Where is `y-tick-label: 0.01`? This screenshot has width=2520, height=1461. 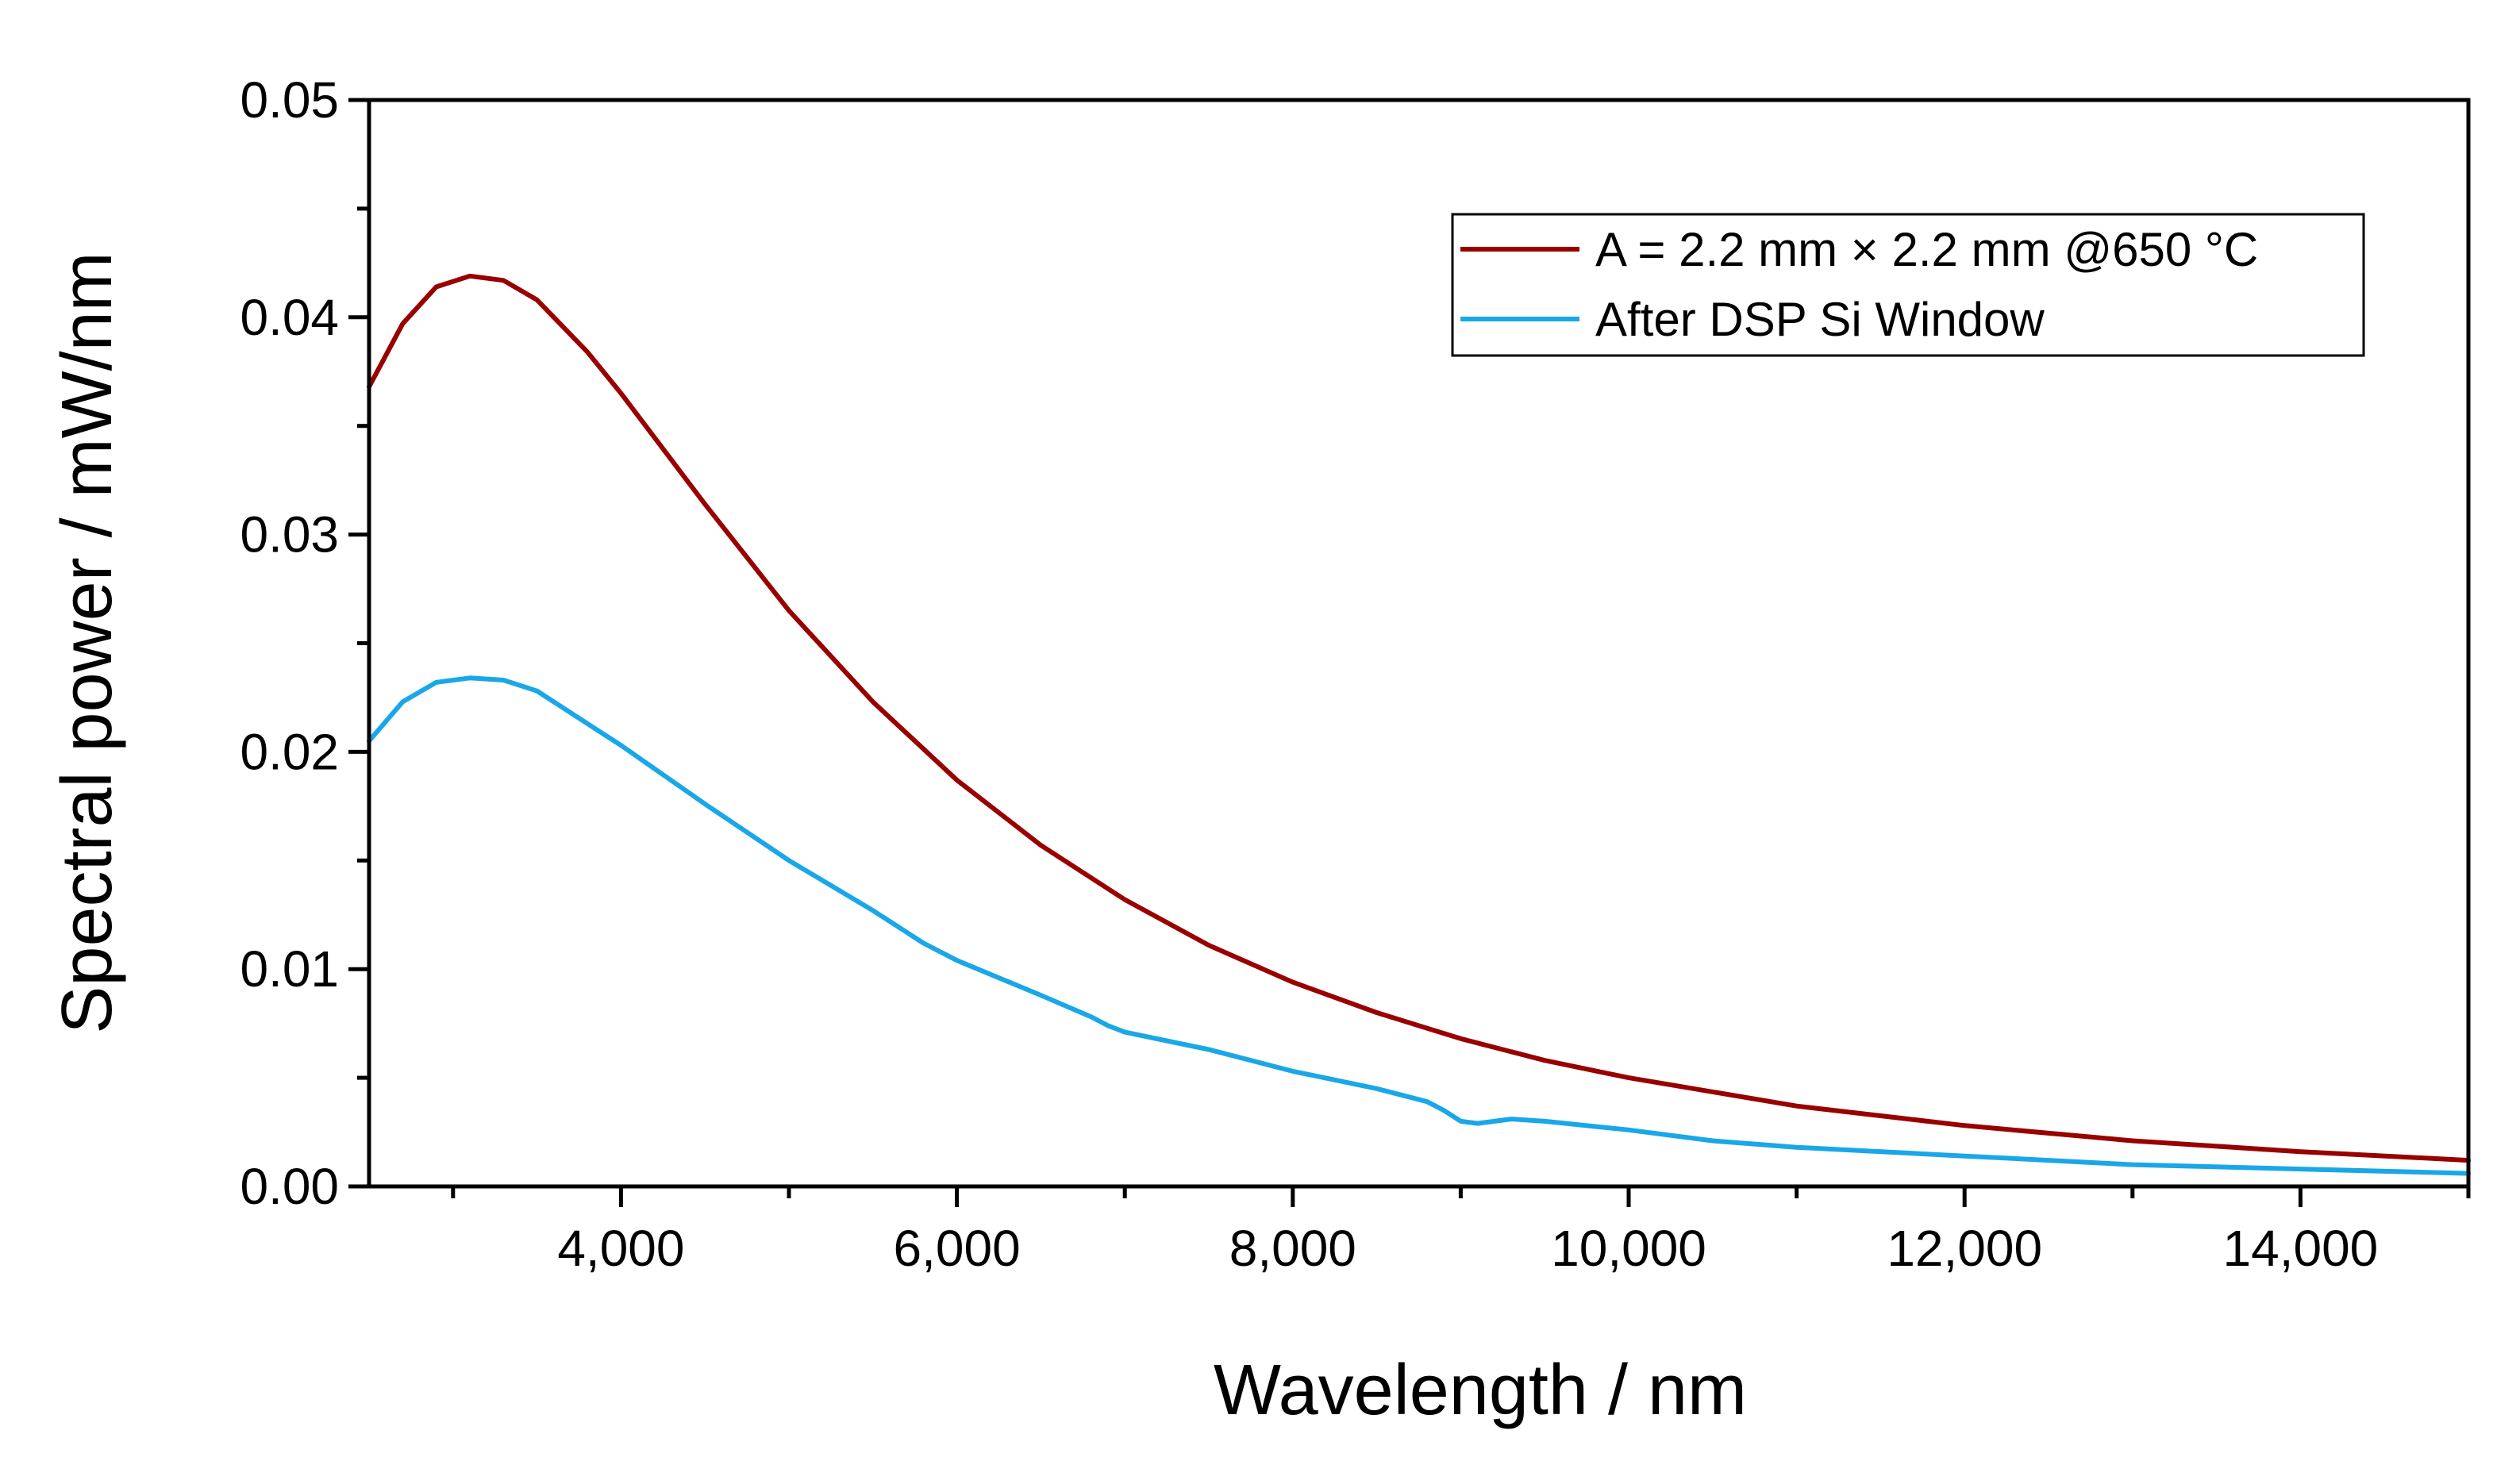 y-tick-label: 0.01 is located at coordinates (289, 969).